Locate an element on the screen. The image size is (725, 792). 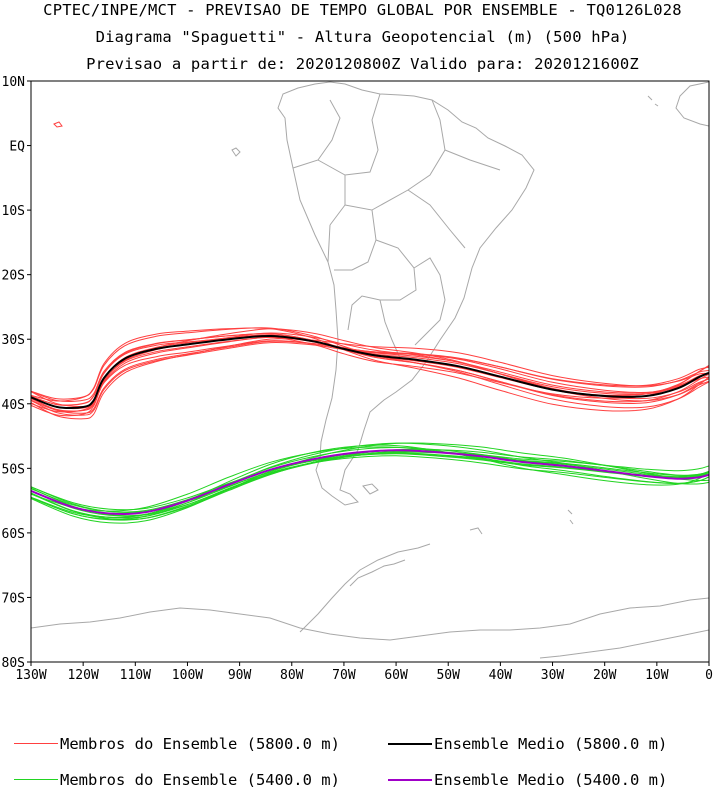
legend-swatch-red is located at coordinates (36, 743).